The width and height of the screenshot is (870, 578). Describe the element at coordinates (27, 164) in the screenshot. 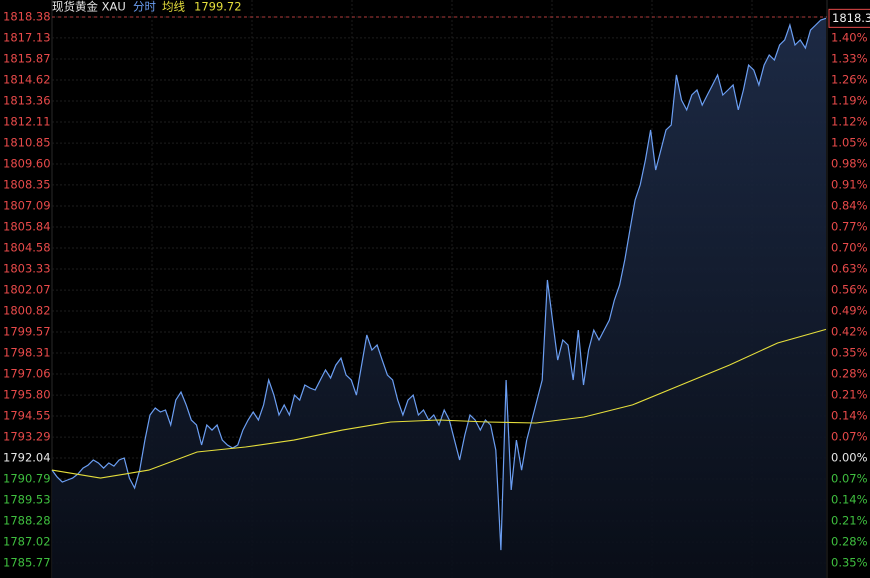

I see `y-tick-label: 1809.60` at that location.